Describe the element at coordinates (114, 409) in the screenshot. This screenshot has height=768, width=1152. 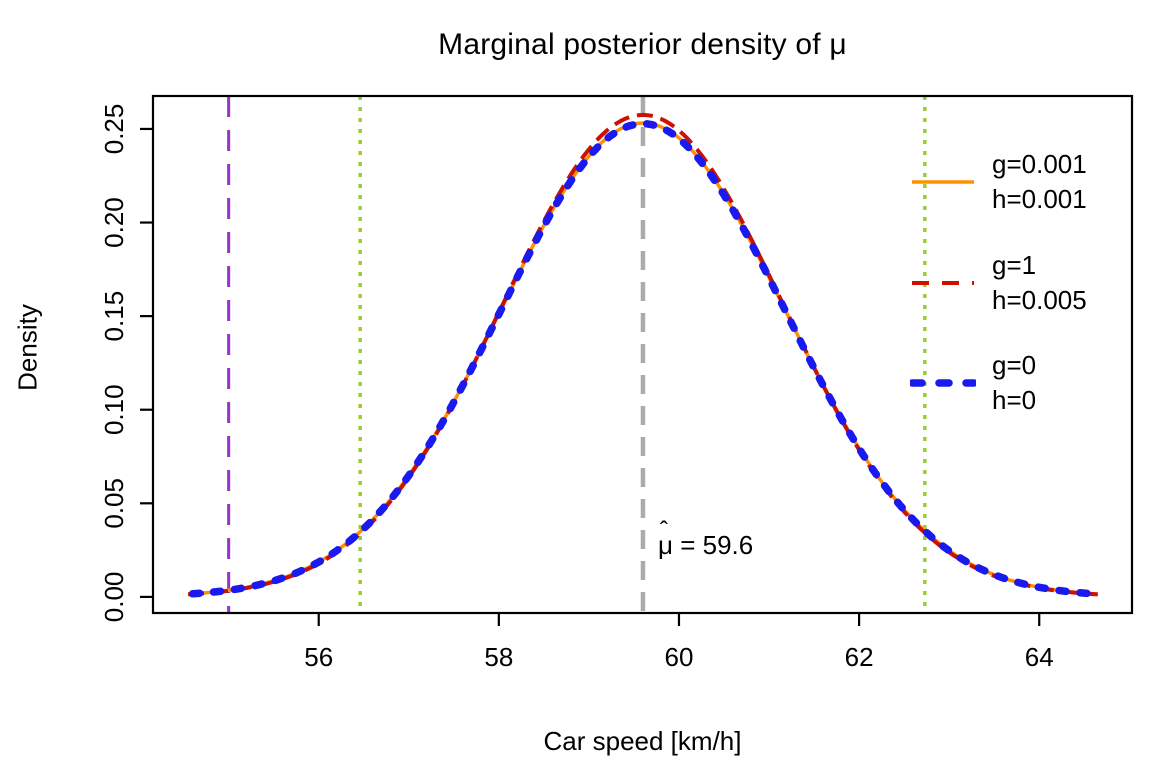
I see `y-tick-label: 0.10` at that location.